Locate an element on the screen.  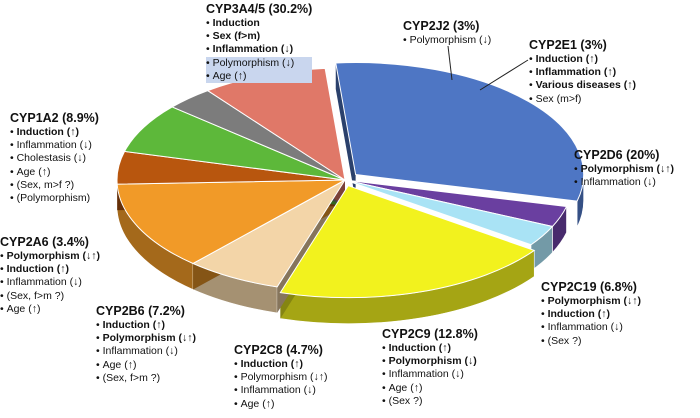
label-item: Inflammation (↑) is located at coordinates (582, 72).